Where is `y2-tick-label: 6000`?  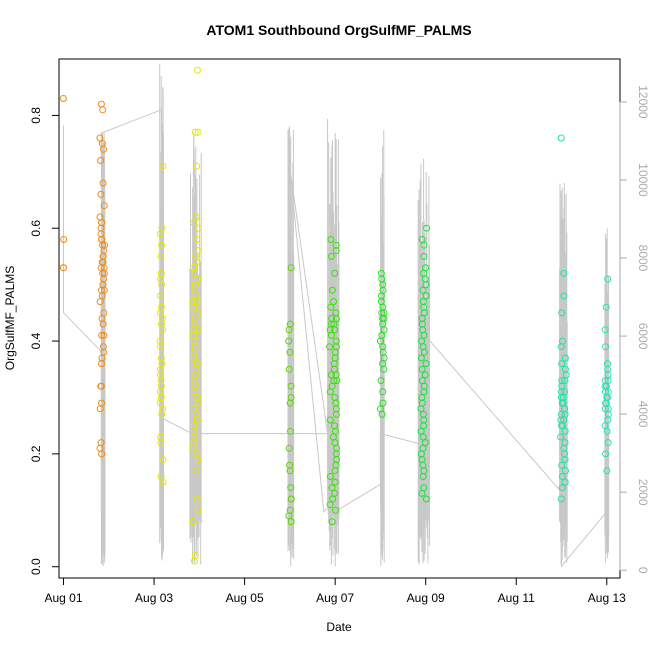 y2-tick-label: 6000 is located at coordinates (643, 336).